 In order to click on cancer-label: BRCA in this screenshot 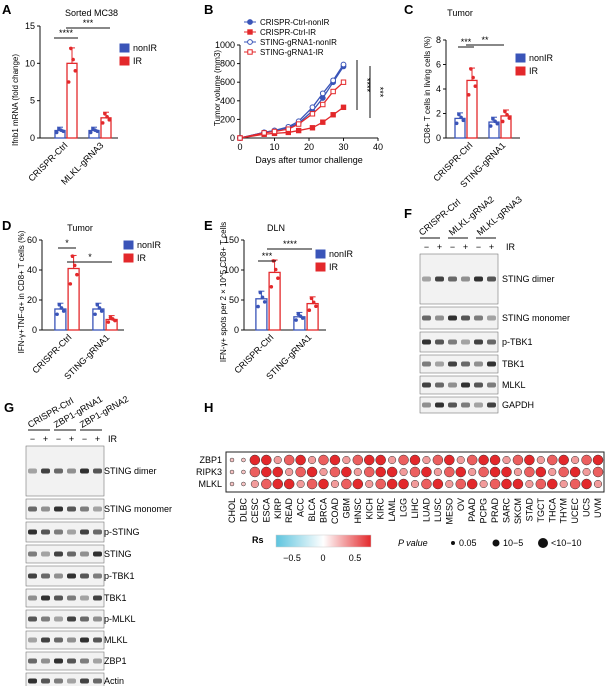, I will do `click(324, 510)`.